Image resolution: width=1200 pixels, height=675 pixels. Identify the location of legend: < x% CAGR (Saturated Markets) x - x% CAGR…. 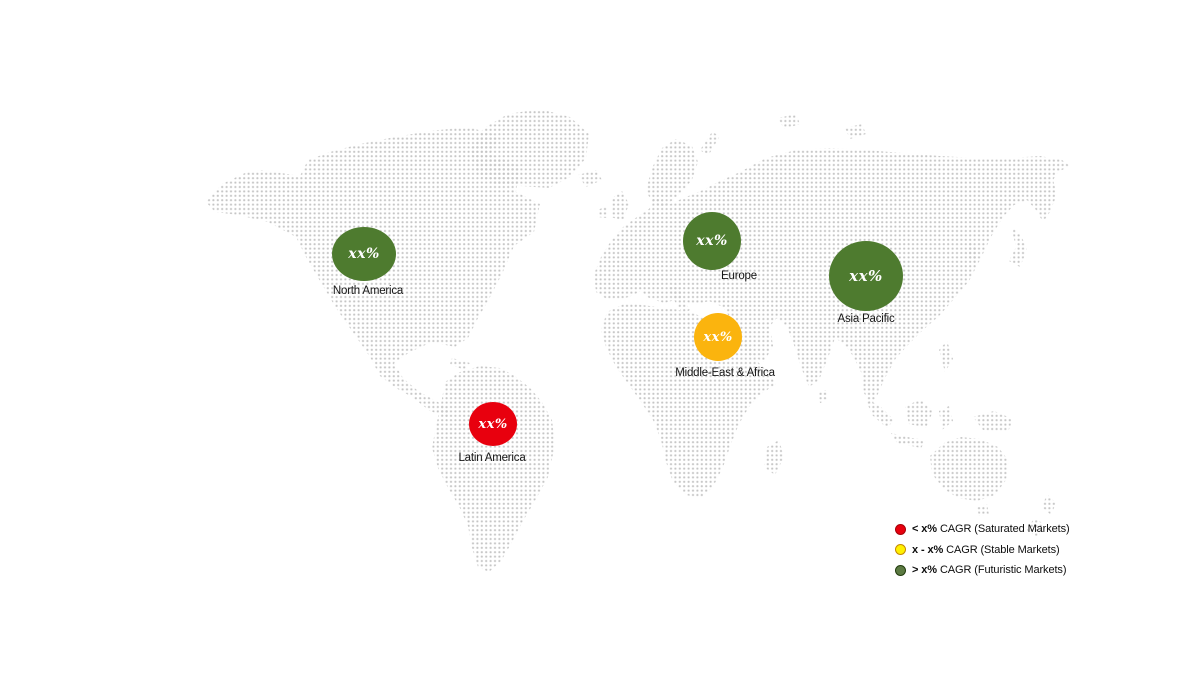
(982, 550).